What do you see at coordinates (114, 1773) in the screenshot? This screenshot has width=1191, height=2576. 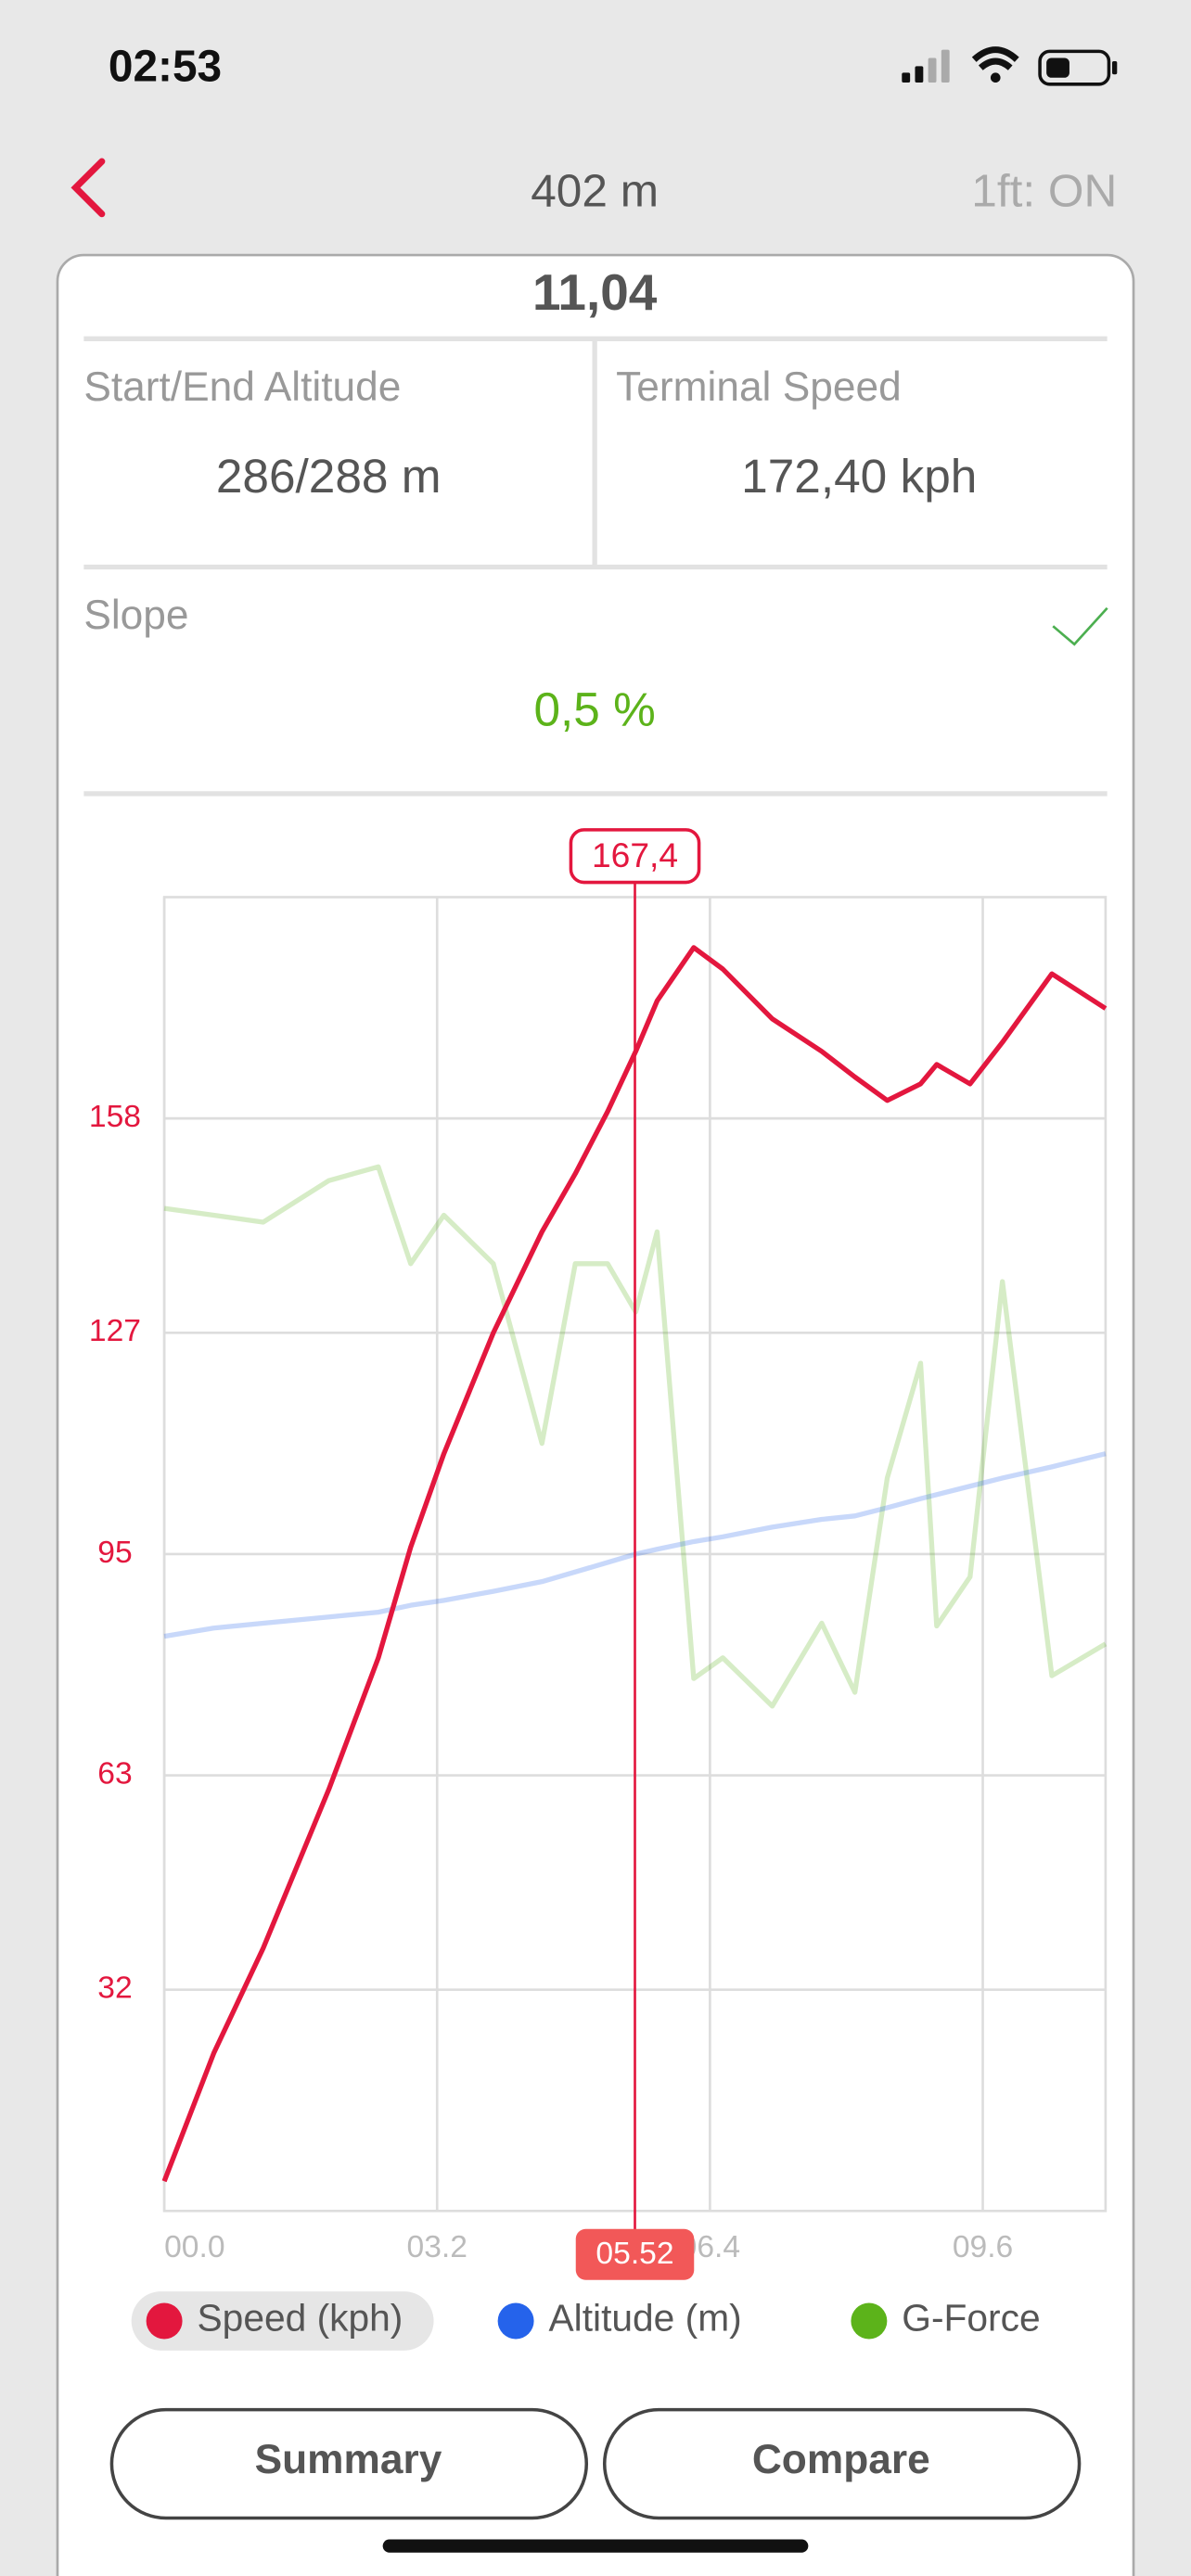 I see `y-tick-label: 63` at bounding box center [114, 1773].